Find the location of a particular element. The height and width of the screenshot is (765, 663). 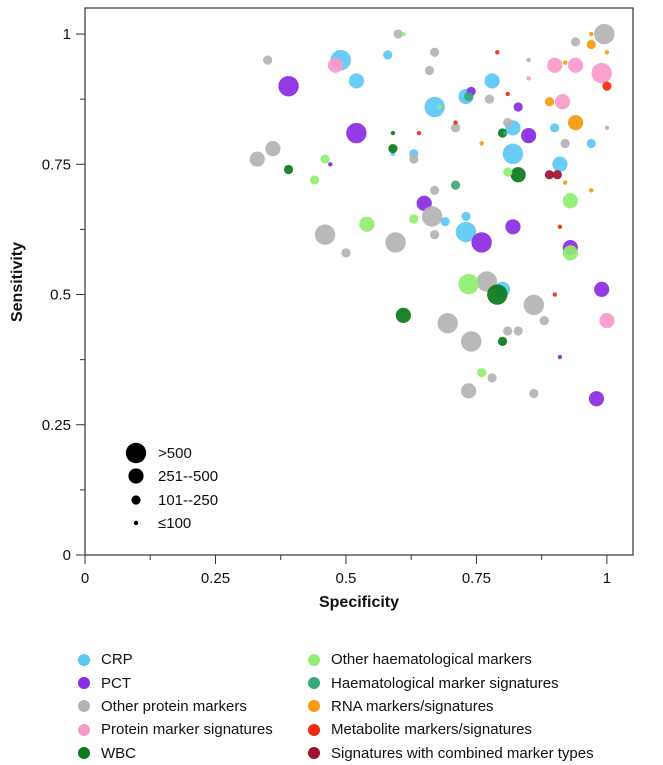

x-tick-label-2: 0.5 is located at coordinates (346, 578).